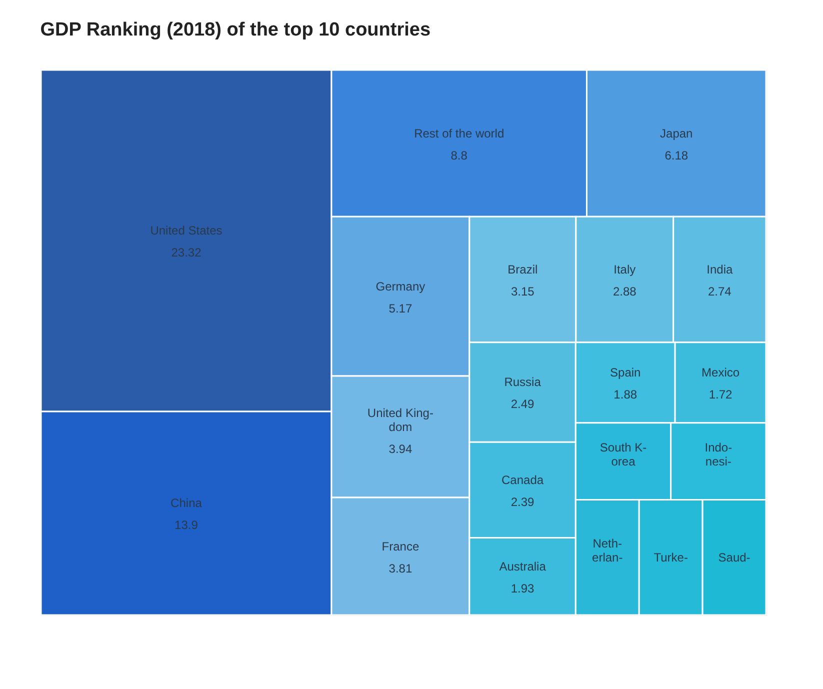 This screenshot has height=689, width=823. I want to click on data-label: 23.32, so click(186, 253).